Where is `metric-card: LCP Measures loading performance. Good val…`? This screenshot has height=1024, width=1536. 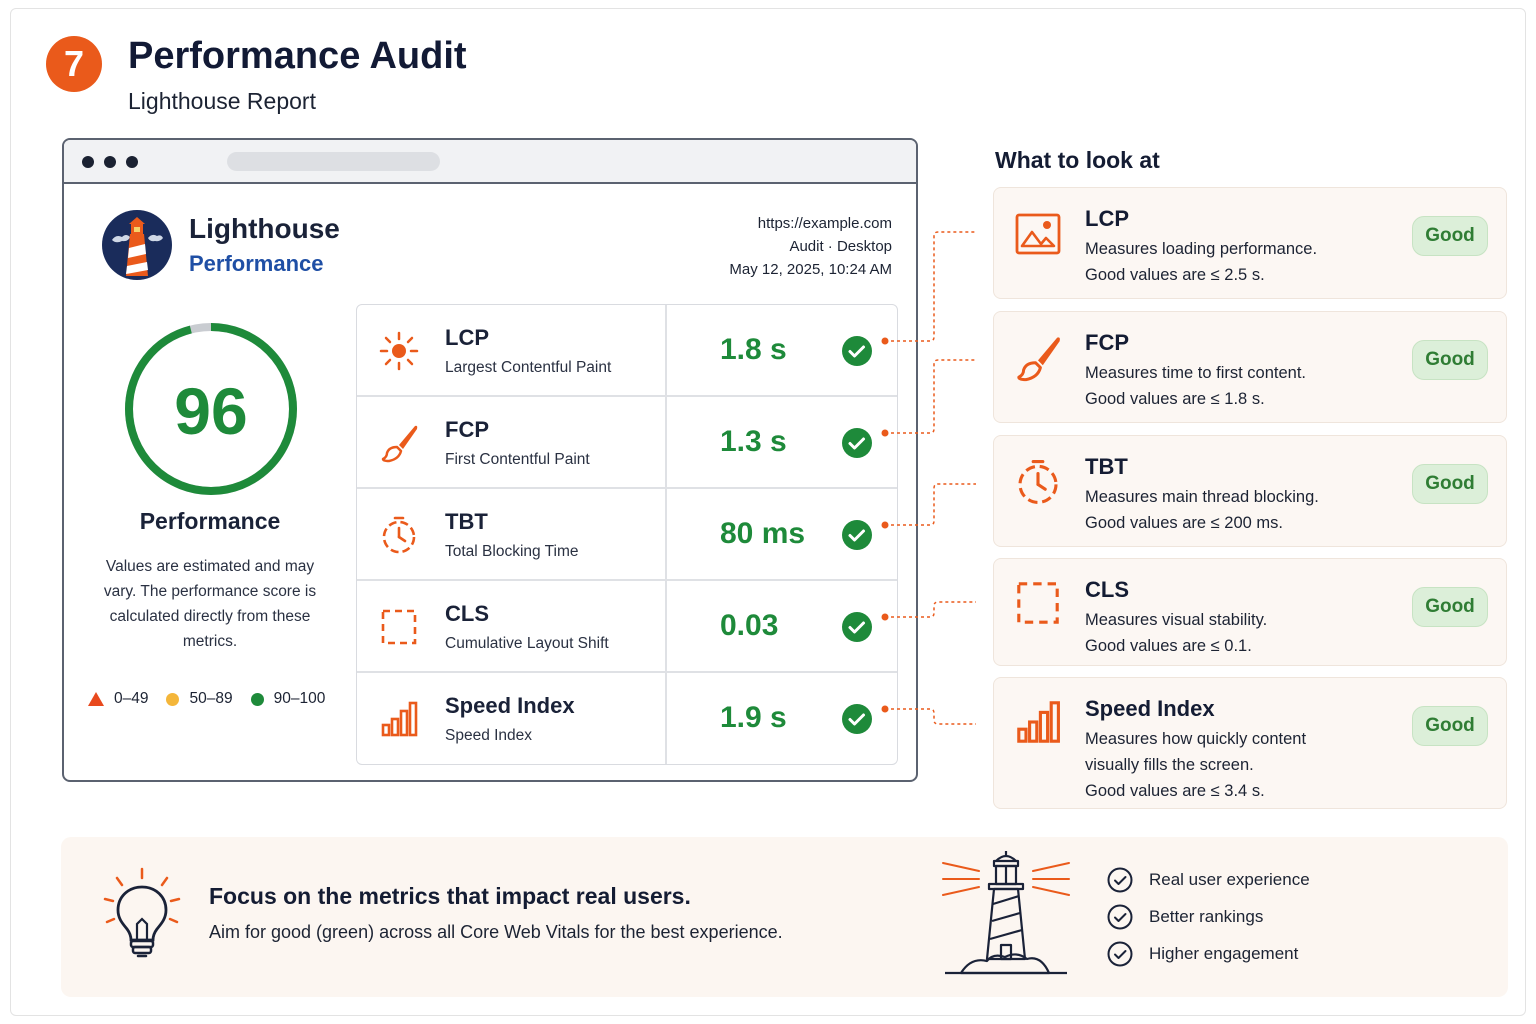 metric-card: LCP Measures loading performance. Good val… is located at coordinates (1250, 243).